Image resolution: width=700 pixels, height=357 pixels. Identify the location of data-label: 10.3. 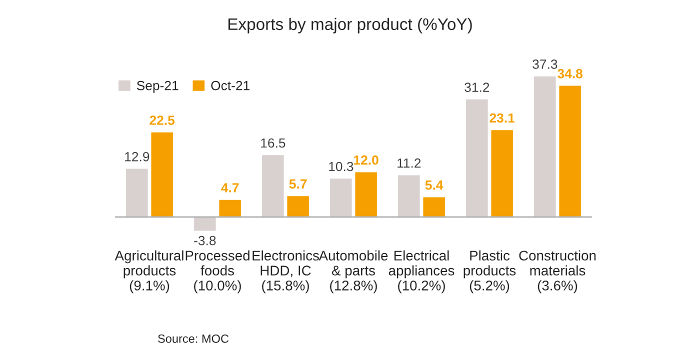
(341, 167).